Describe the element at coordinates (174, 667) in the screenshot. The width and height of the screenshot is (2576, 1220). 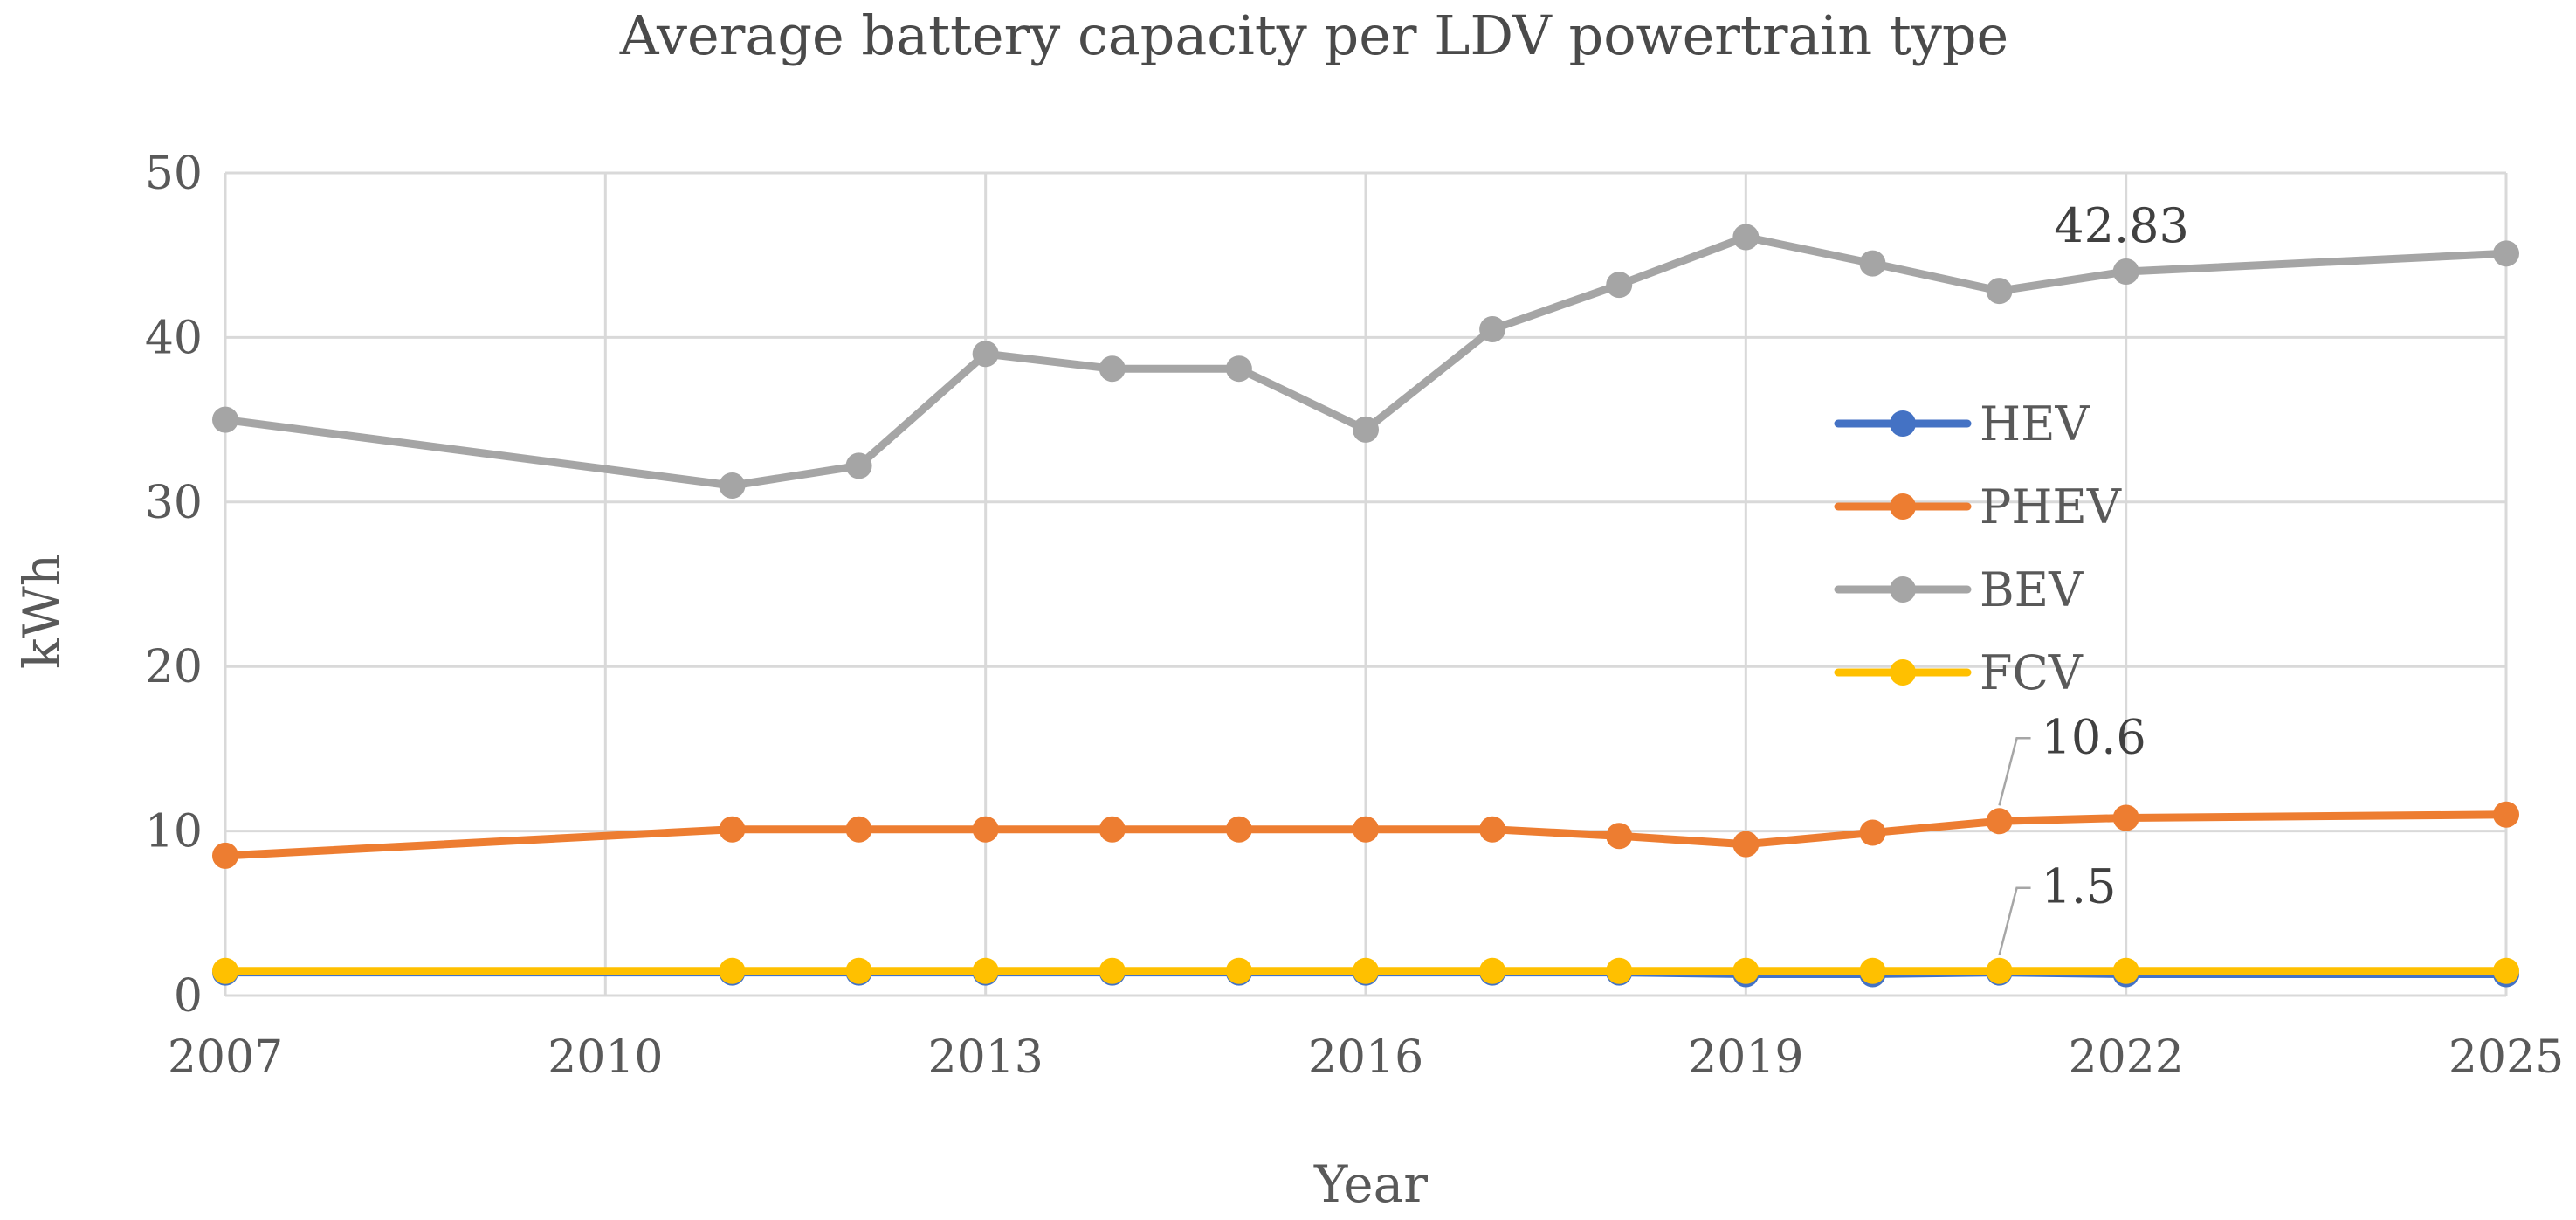
I see `y-tick-label: 20` at that location.